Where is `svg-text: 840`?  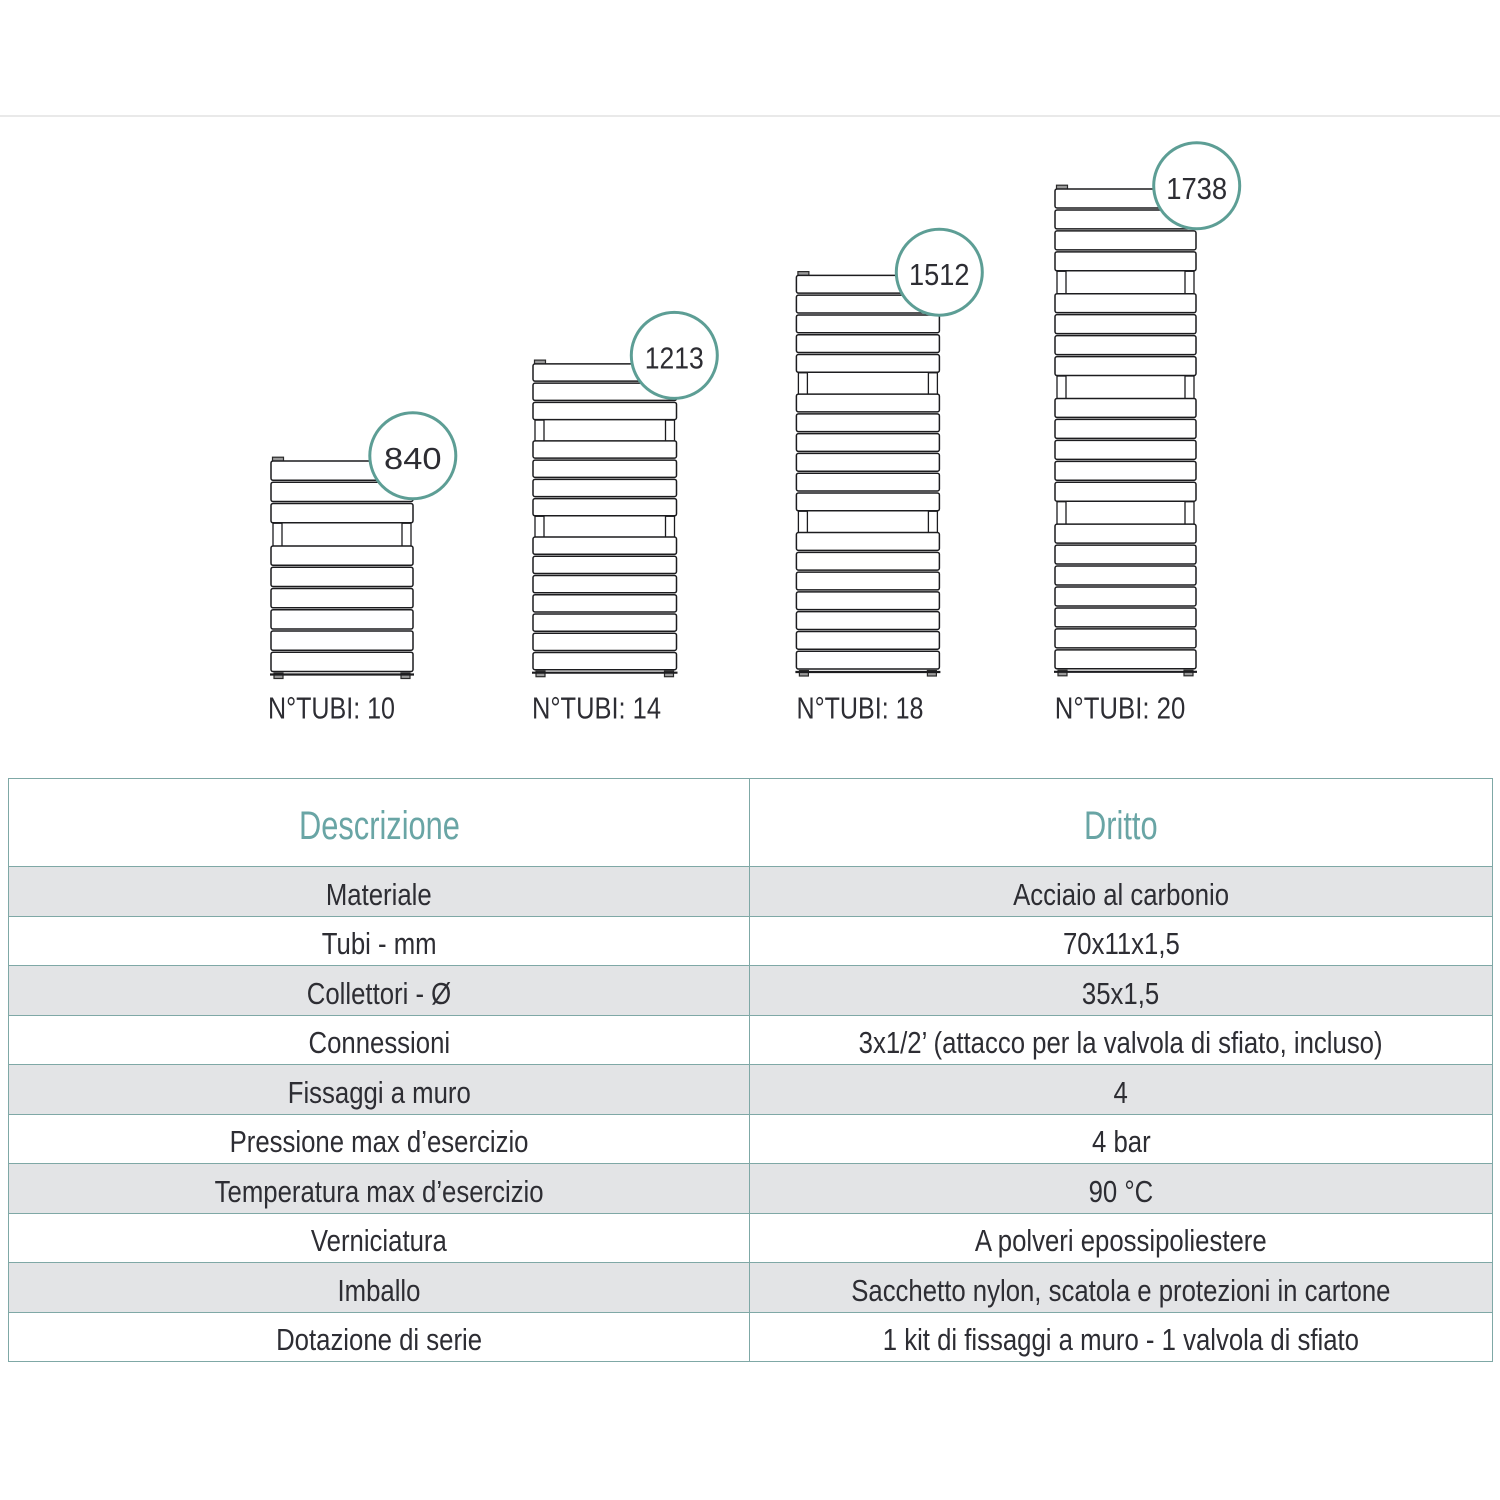
svg-text: 840 is located at coordinates (413, 458).